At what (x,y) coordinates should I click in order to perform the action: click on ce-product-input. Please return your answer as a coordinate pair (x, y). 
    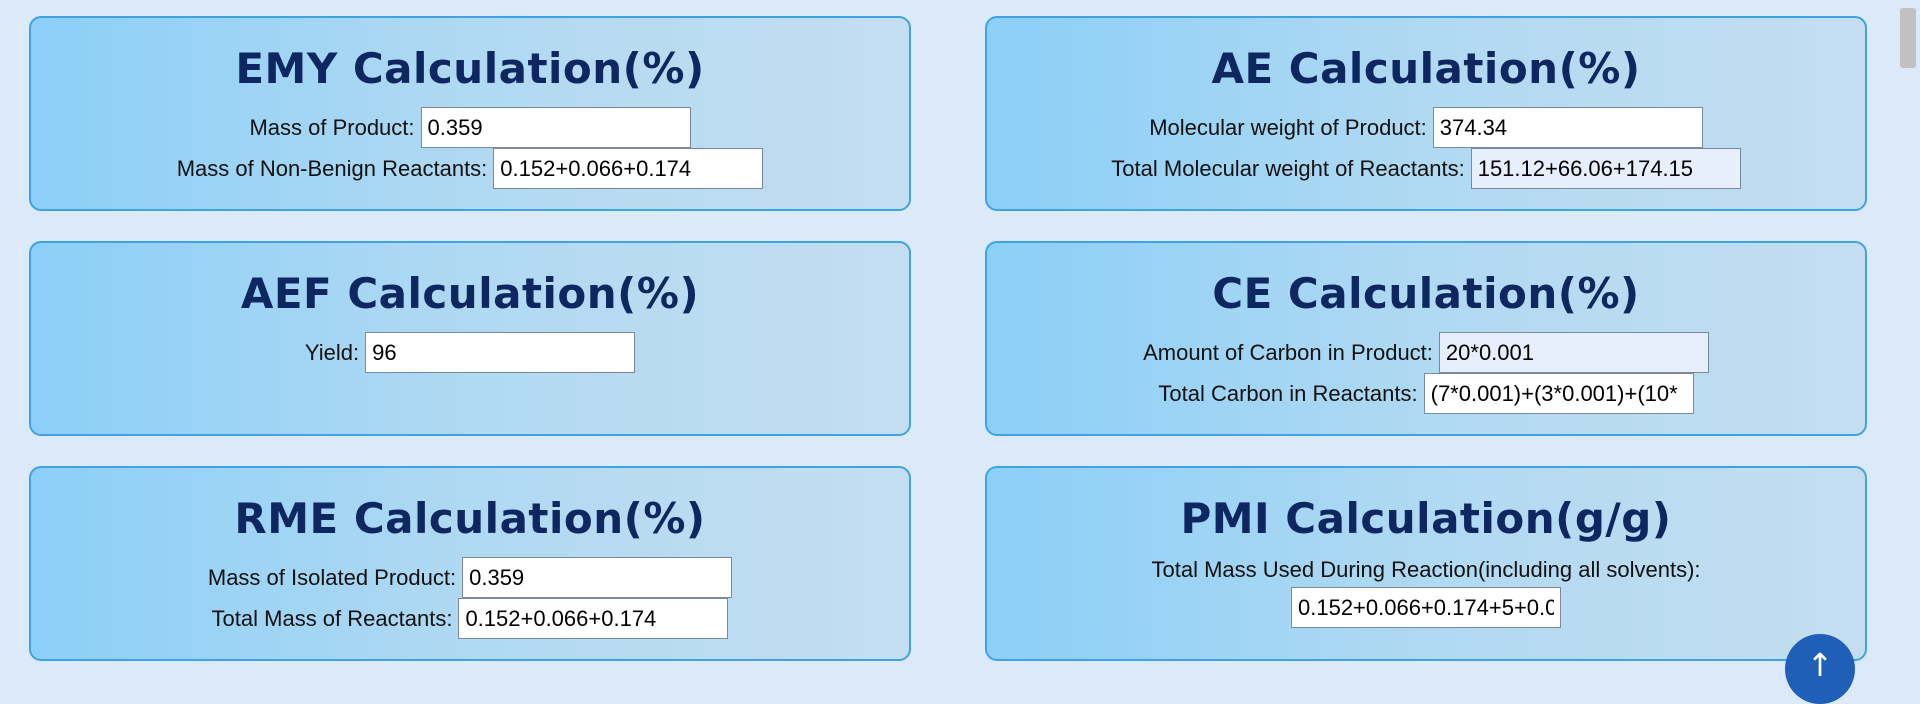
    Looking at the image, I should click on (1573, 352).